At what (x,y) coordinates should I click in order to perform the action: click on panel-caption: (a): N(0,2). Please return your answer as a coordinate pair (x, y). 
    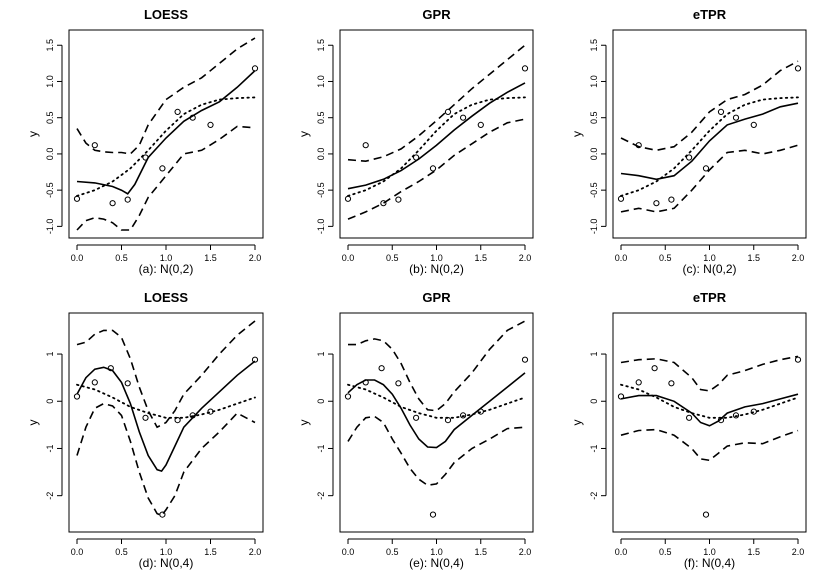
    Looking at the image, I should click on (166, 269).